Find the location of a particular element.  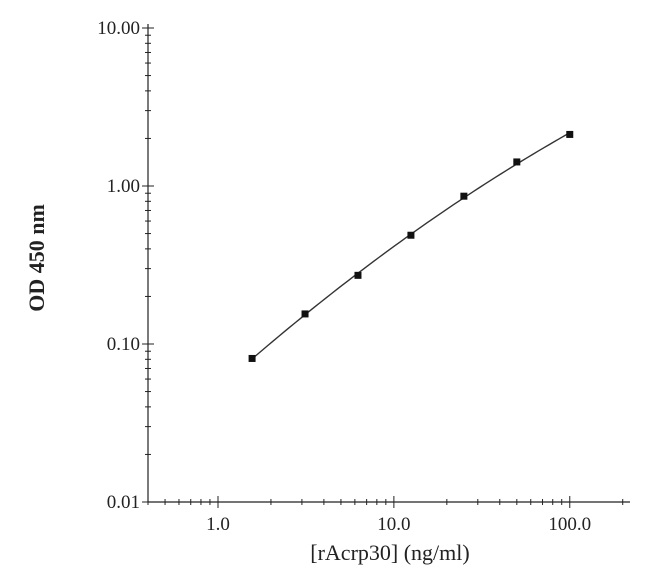

x-axis-title: [rAcrp30] (ng/ml) is located at coordinates (389, 552).